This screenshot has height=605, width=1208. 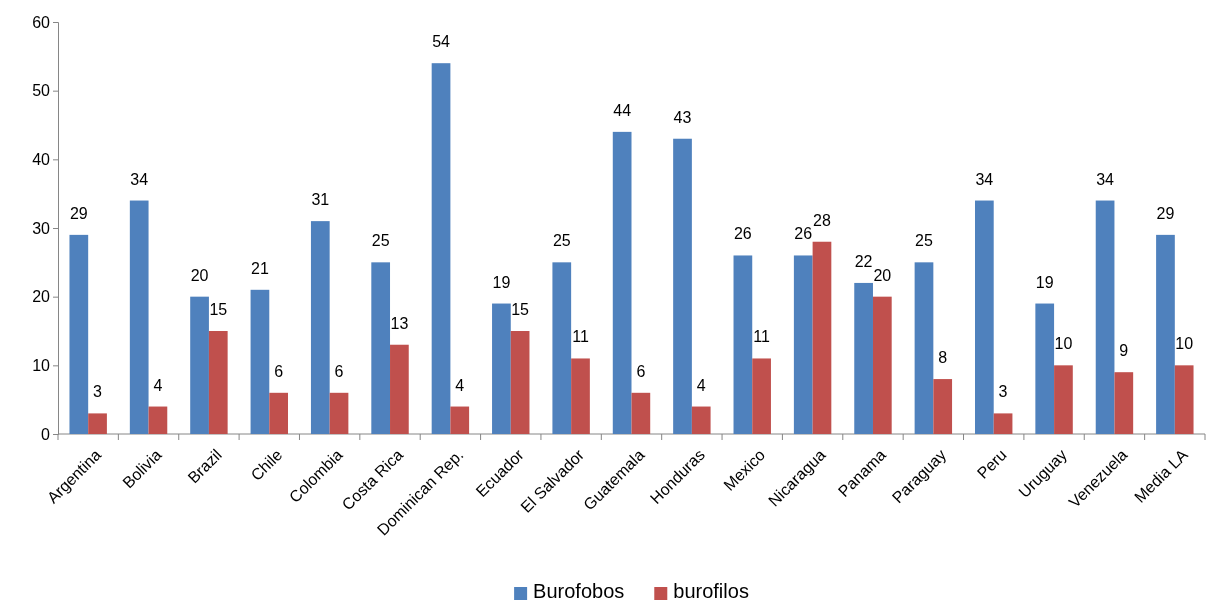 I want to click on data-label: 21, so click(x=260, y=268).